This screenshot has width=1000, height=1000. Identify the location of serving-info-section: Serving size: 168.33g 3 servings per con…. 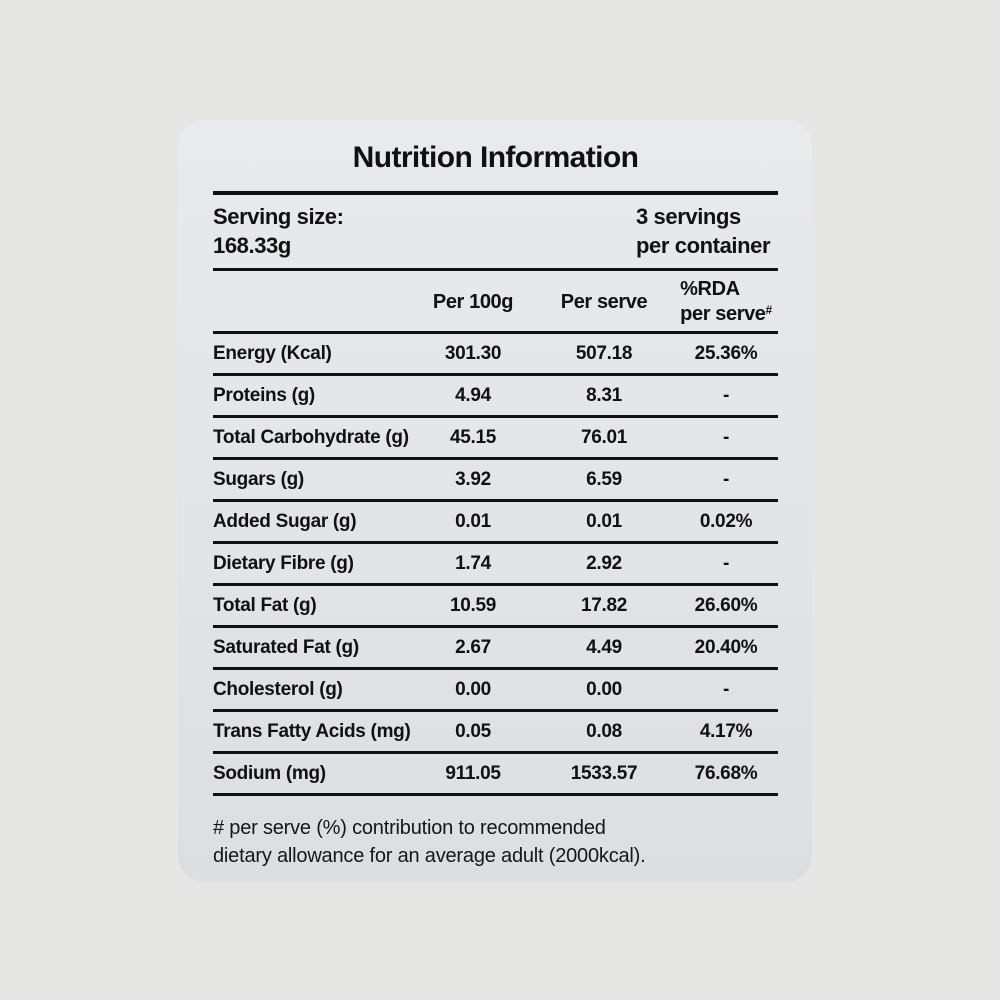
(495, 231).